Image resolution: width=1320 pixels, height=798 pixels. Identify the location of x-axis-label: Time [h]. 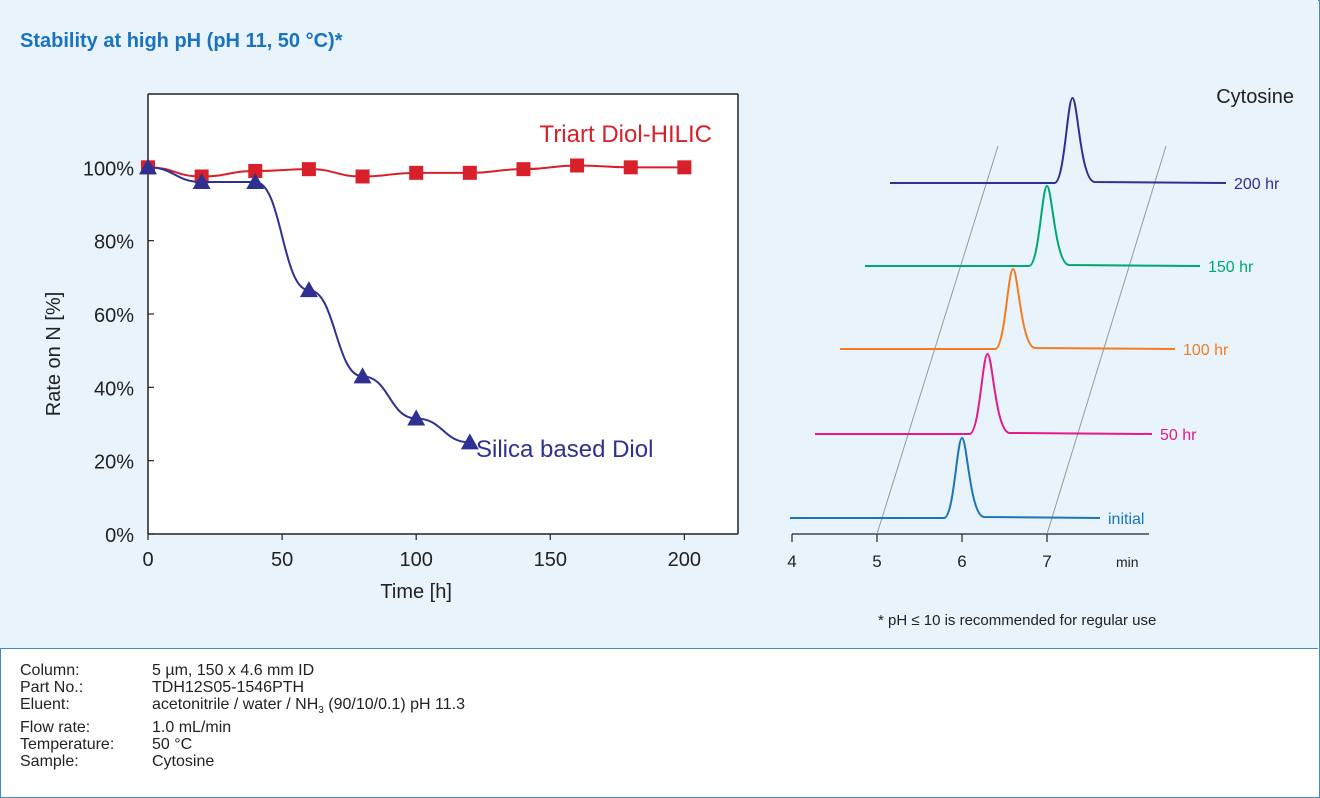
(416, 592).